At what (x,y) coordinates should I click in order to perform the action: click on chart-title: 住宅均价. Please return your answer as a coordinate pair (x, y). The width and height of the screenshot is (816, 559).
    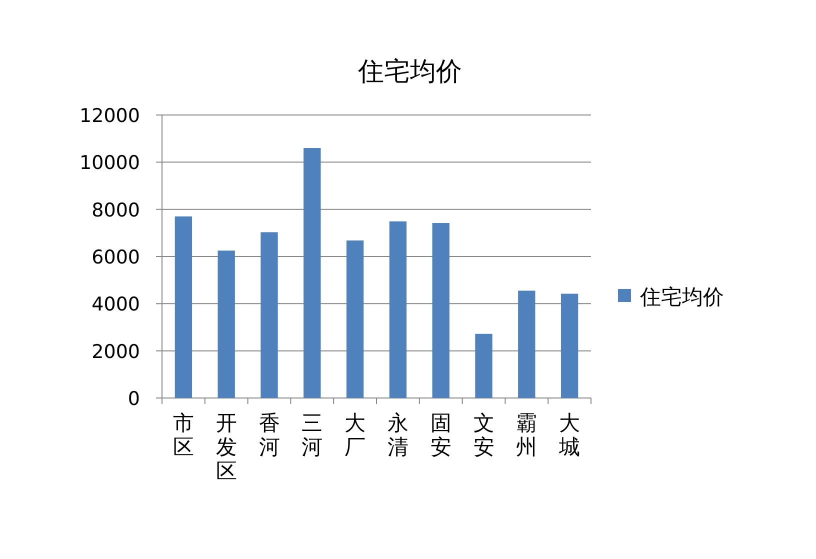
    Looking at the image, I should click on (409, 72).